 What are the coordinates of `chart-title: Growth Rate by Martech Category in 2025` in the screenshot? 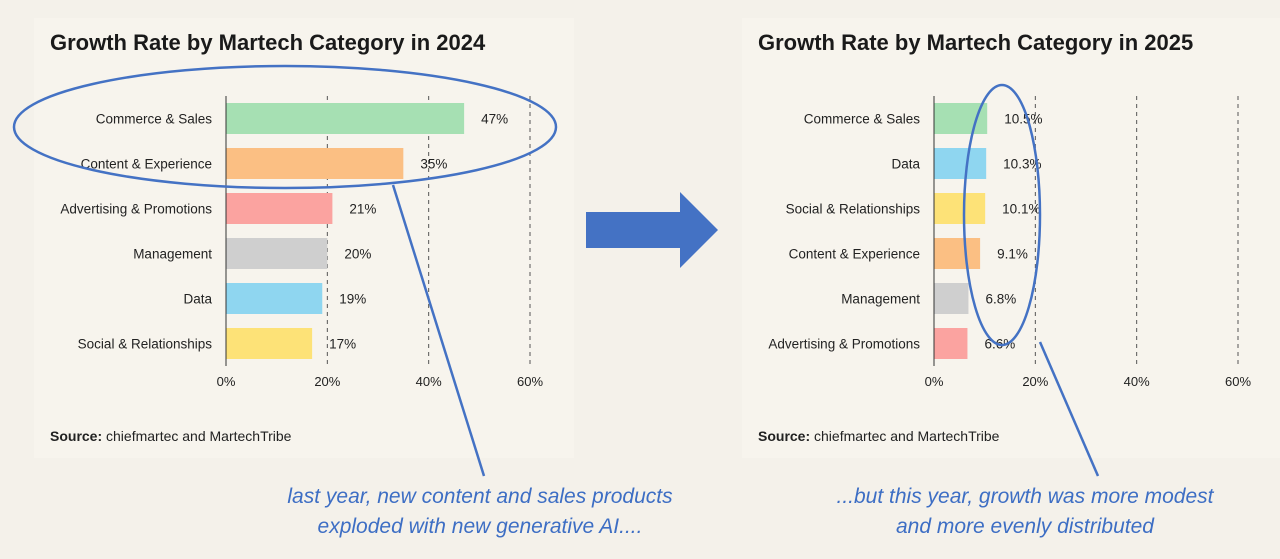 It's located at (976, 42).